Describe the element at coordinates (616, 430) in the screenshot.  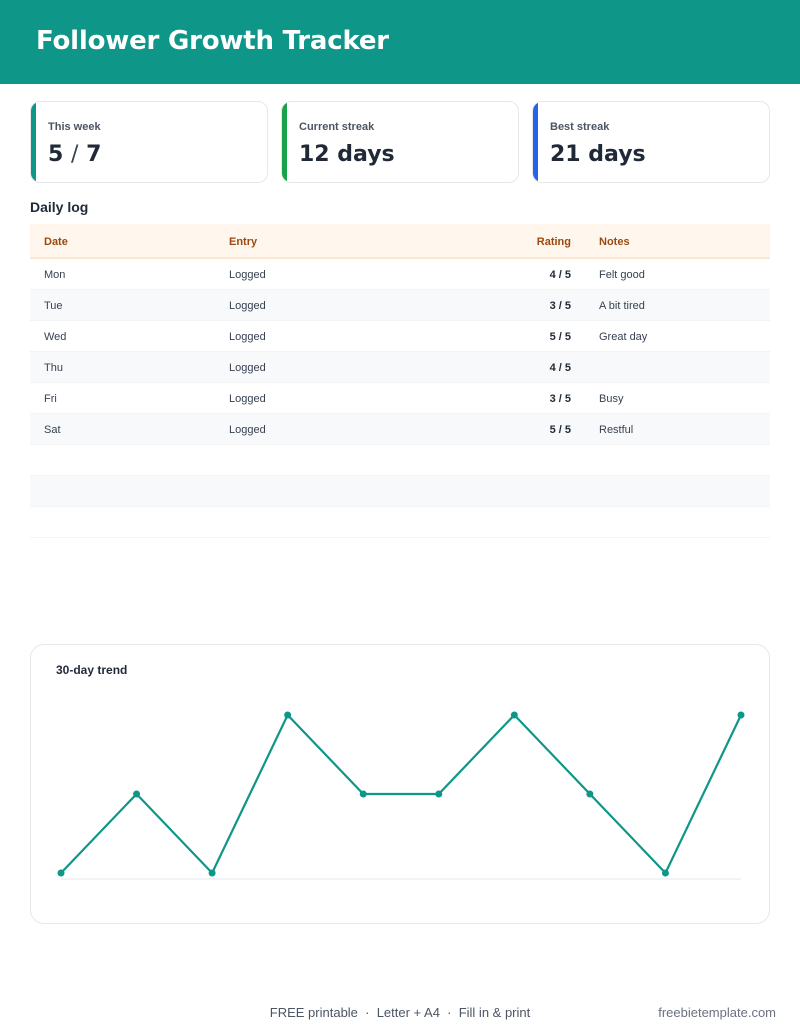
I see `cell-notes: Restful` at that location.